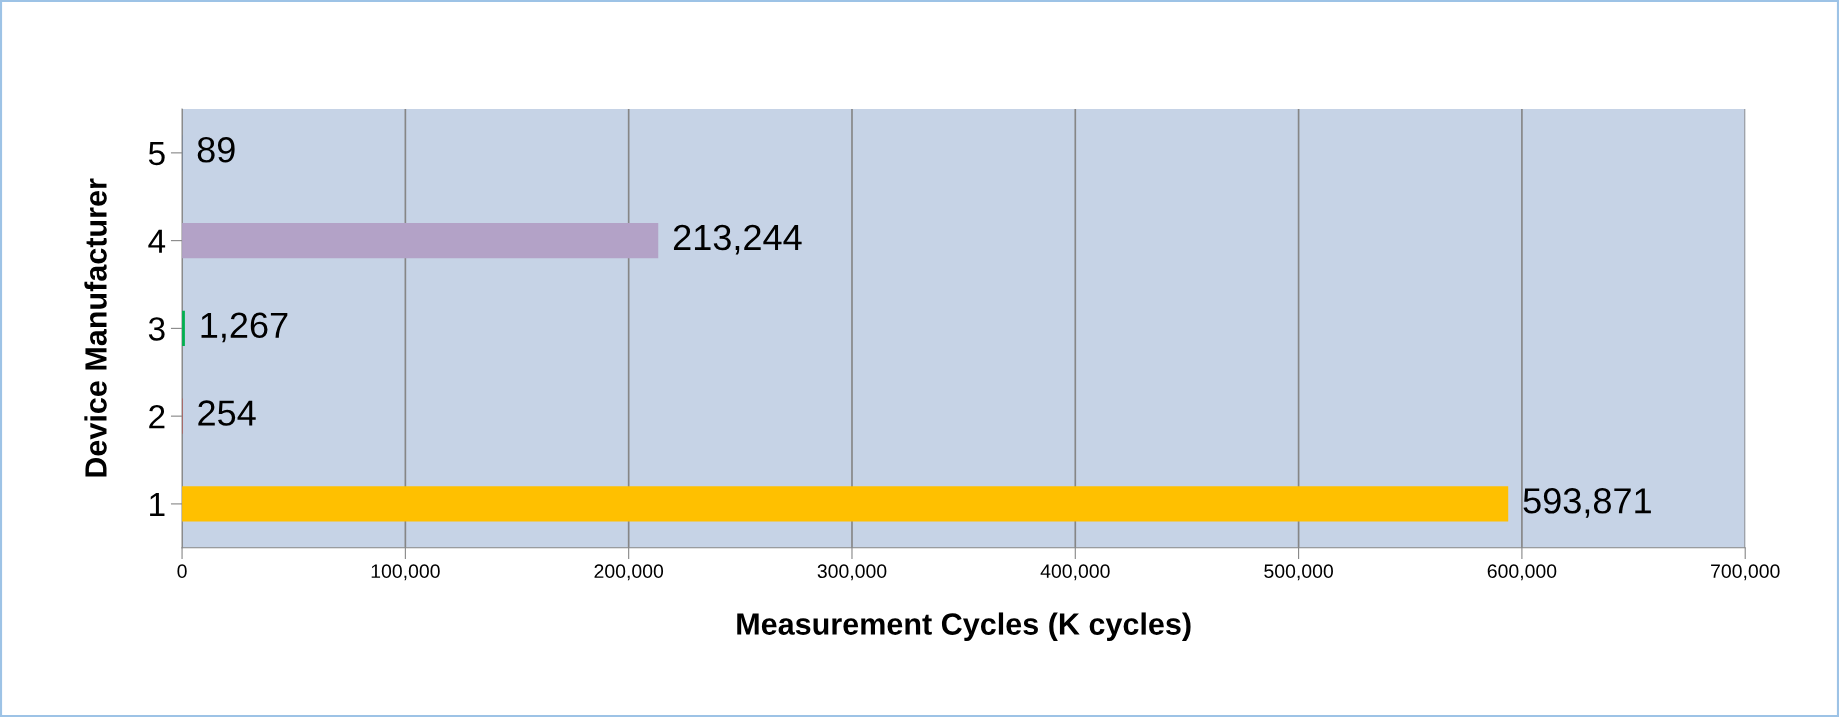 The height and width of the screenshot is (717, 1839). What do you see at coordinates (629, 572) in the screenshot?
I see `x-tick-label: 200,000` at bounding box center [629, 572].